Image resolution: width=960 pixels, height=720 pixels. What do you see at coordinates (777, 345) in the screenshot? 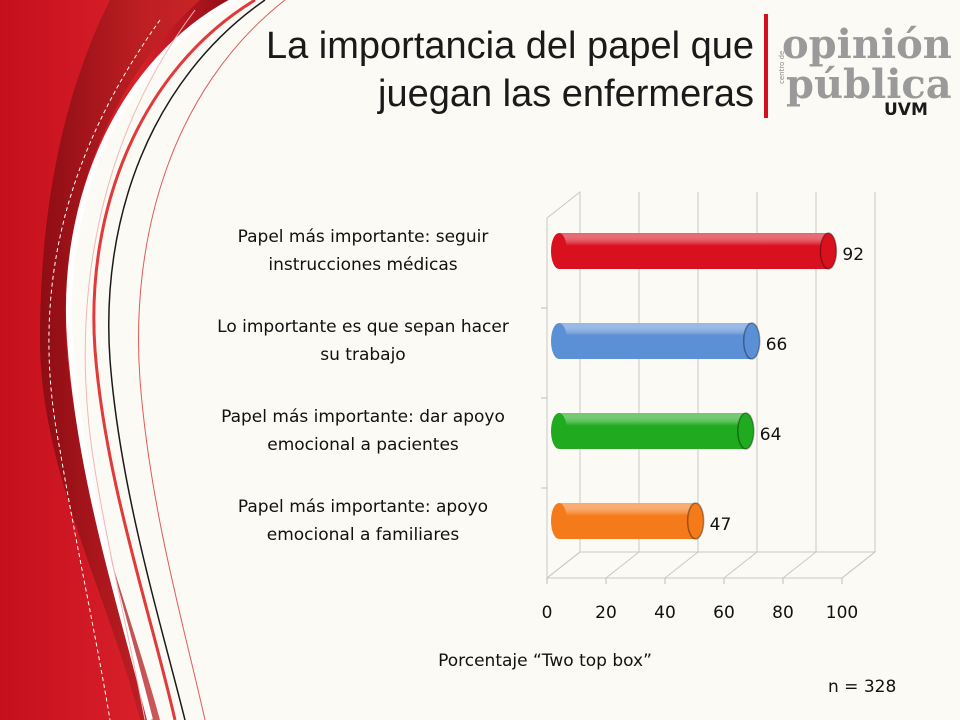
I see `data-label: 66` at bounding box center [777, 345].